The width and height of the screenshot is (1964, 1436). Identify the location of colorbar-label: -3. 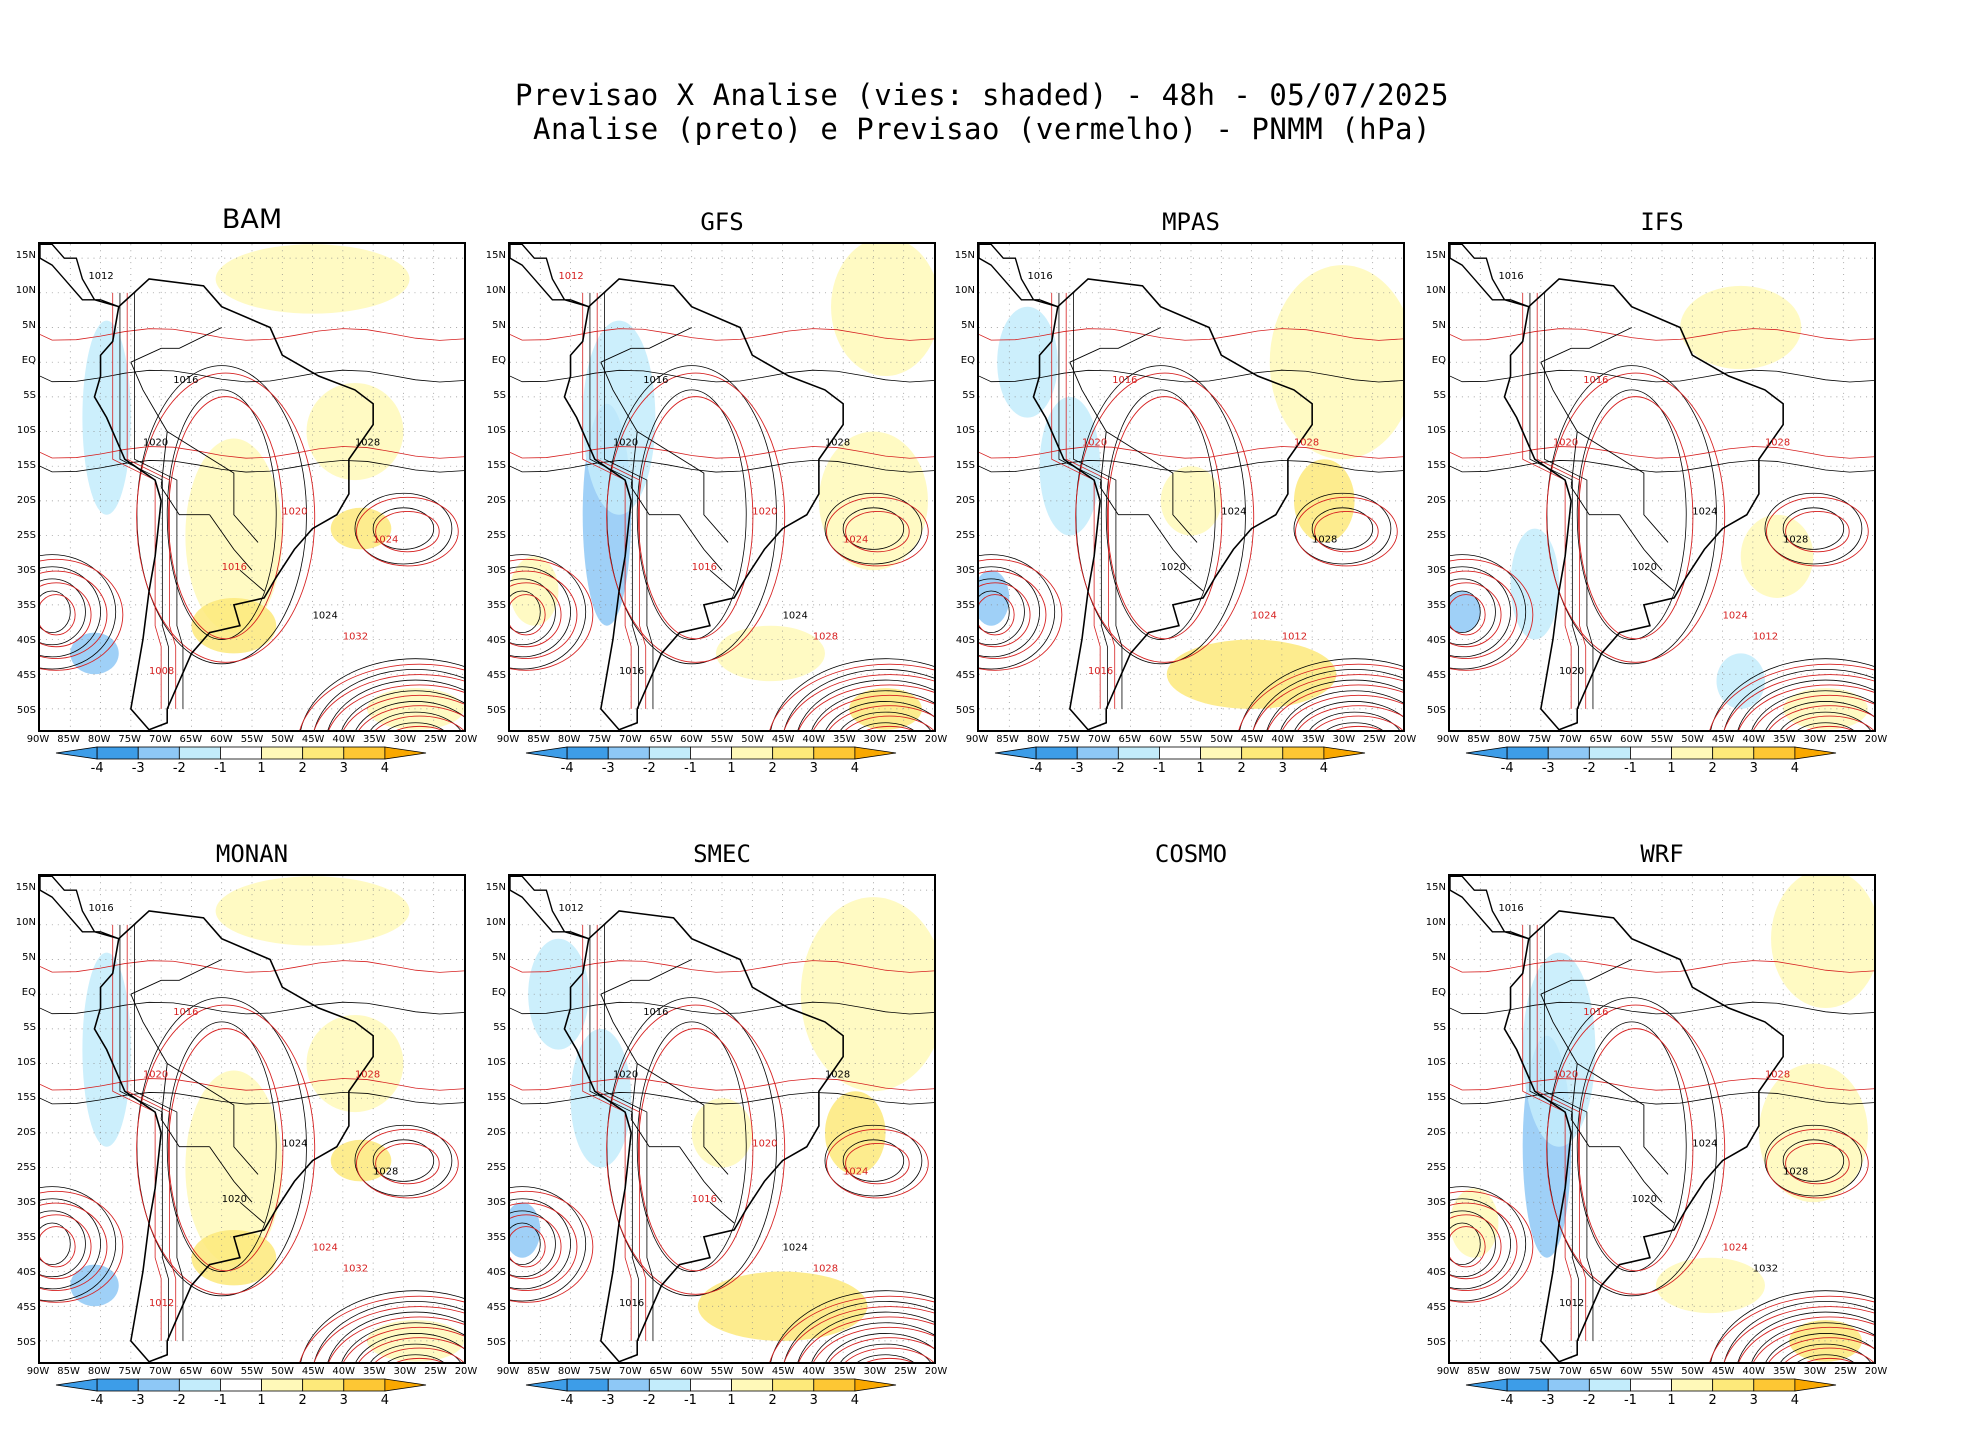
(138, 1400).